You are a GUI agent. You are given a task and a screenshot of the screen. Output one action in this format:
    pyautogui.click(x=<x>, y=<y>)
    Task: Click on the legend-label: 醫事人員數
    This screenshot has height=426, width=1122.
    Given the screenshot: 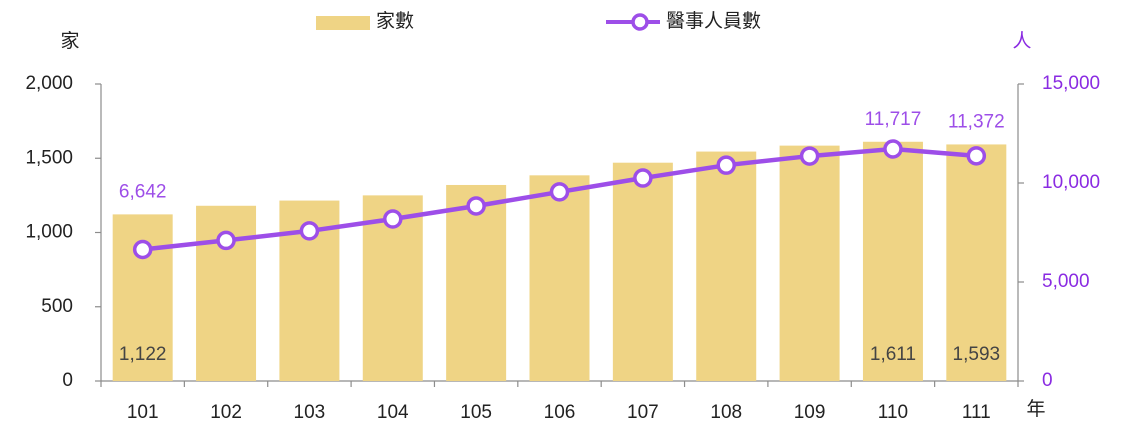 What is the action you would take?
    pyautogui.click(x=713, y=21)
    